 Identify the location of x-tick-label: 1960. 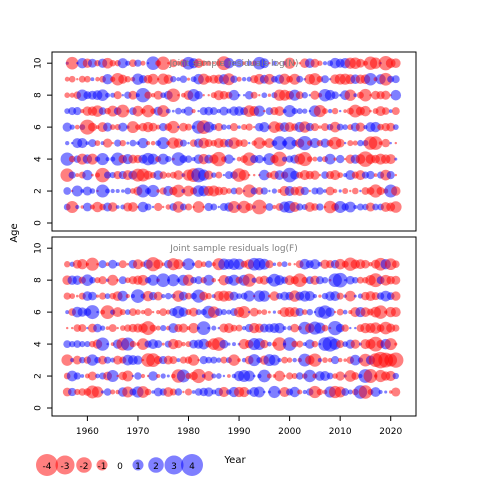
(87, 432).